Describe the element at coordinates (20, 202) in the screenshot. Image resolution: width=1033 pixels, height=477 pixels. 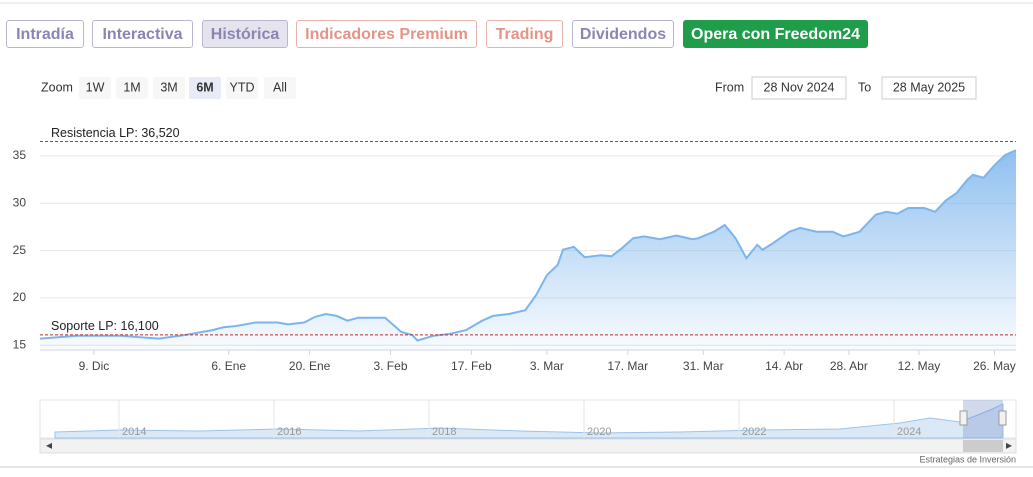
I see `y-tick-label: 30` at that location.